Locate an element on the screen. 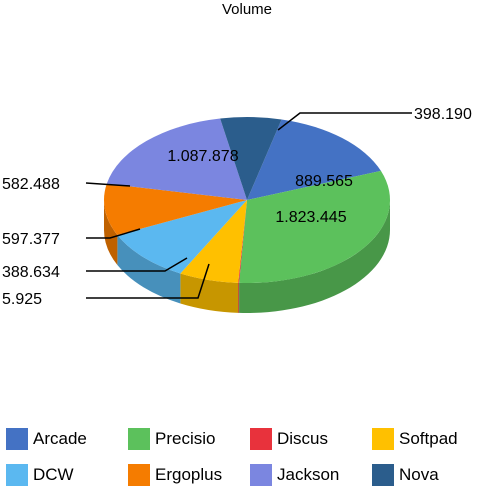 The height and width of the screenshot is (495, 494). leader-line-nova is located at coordinates (344, 121).